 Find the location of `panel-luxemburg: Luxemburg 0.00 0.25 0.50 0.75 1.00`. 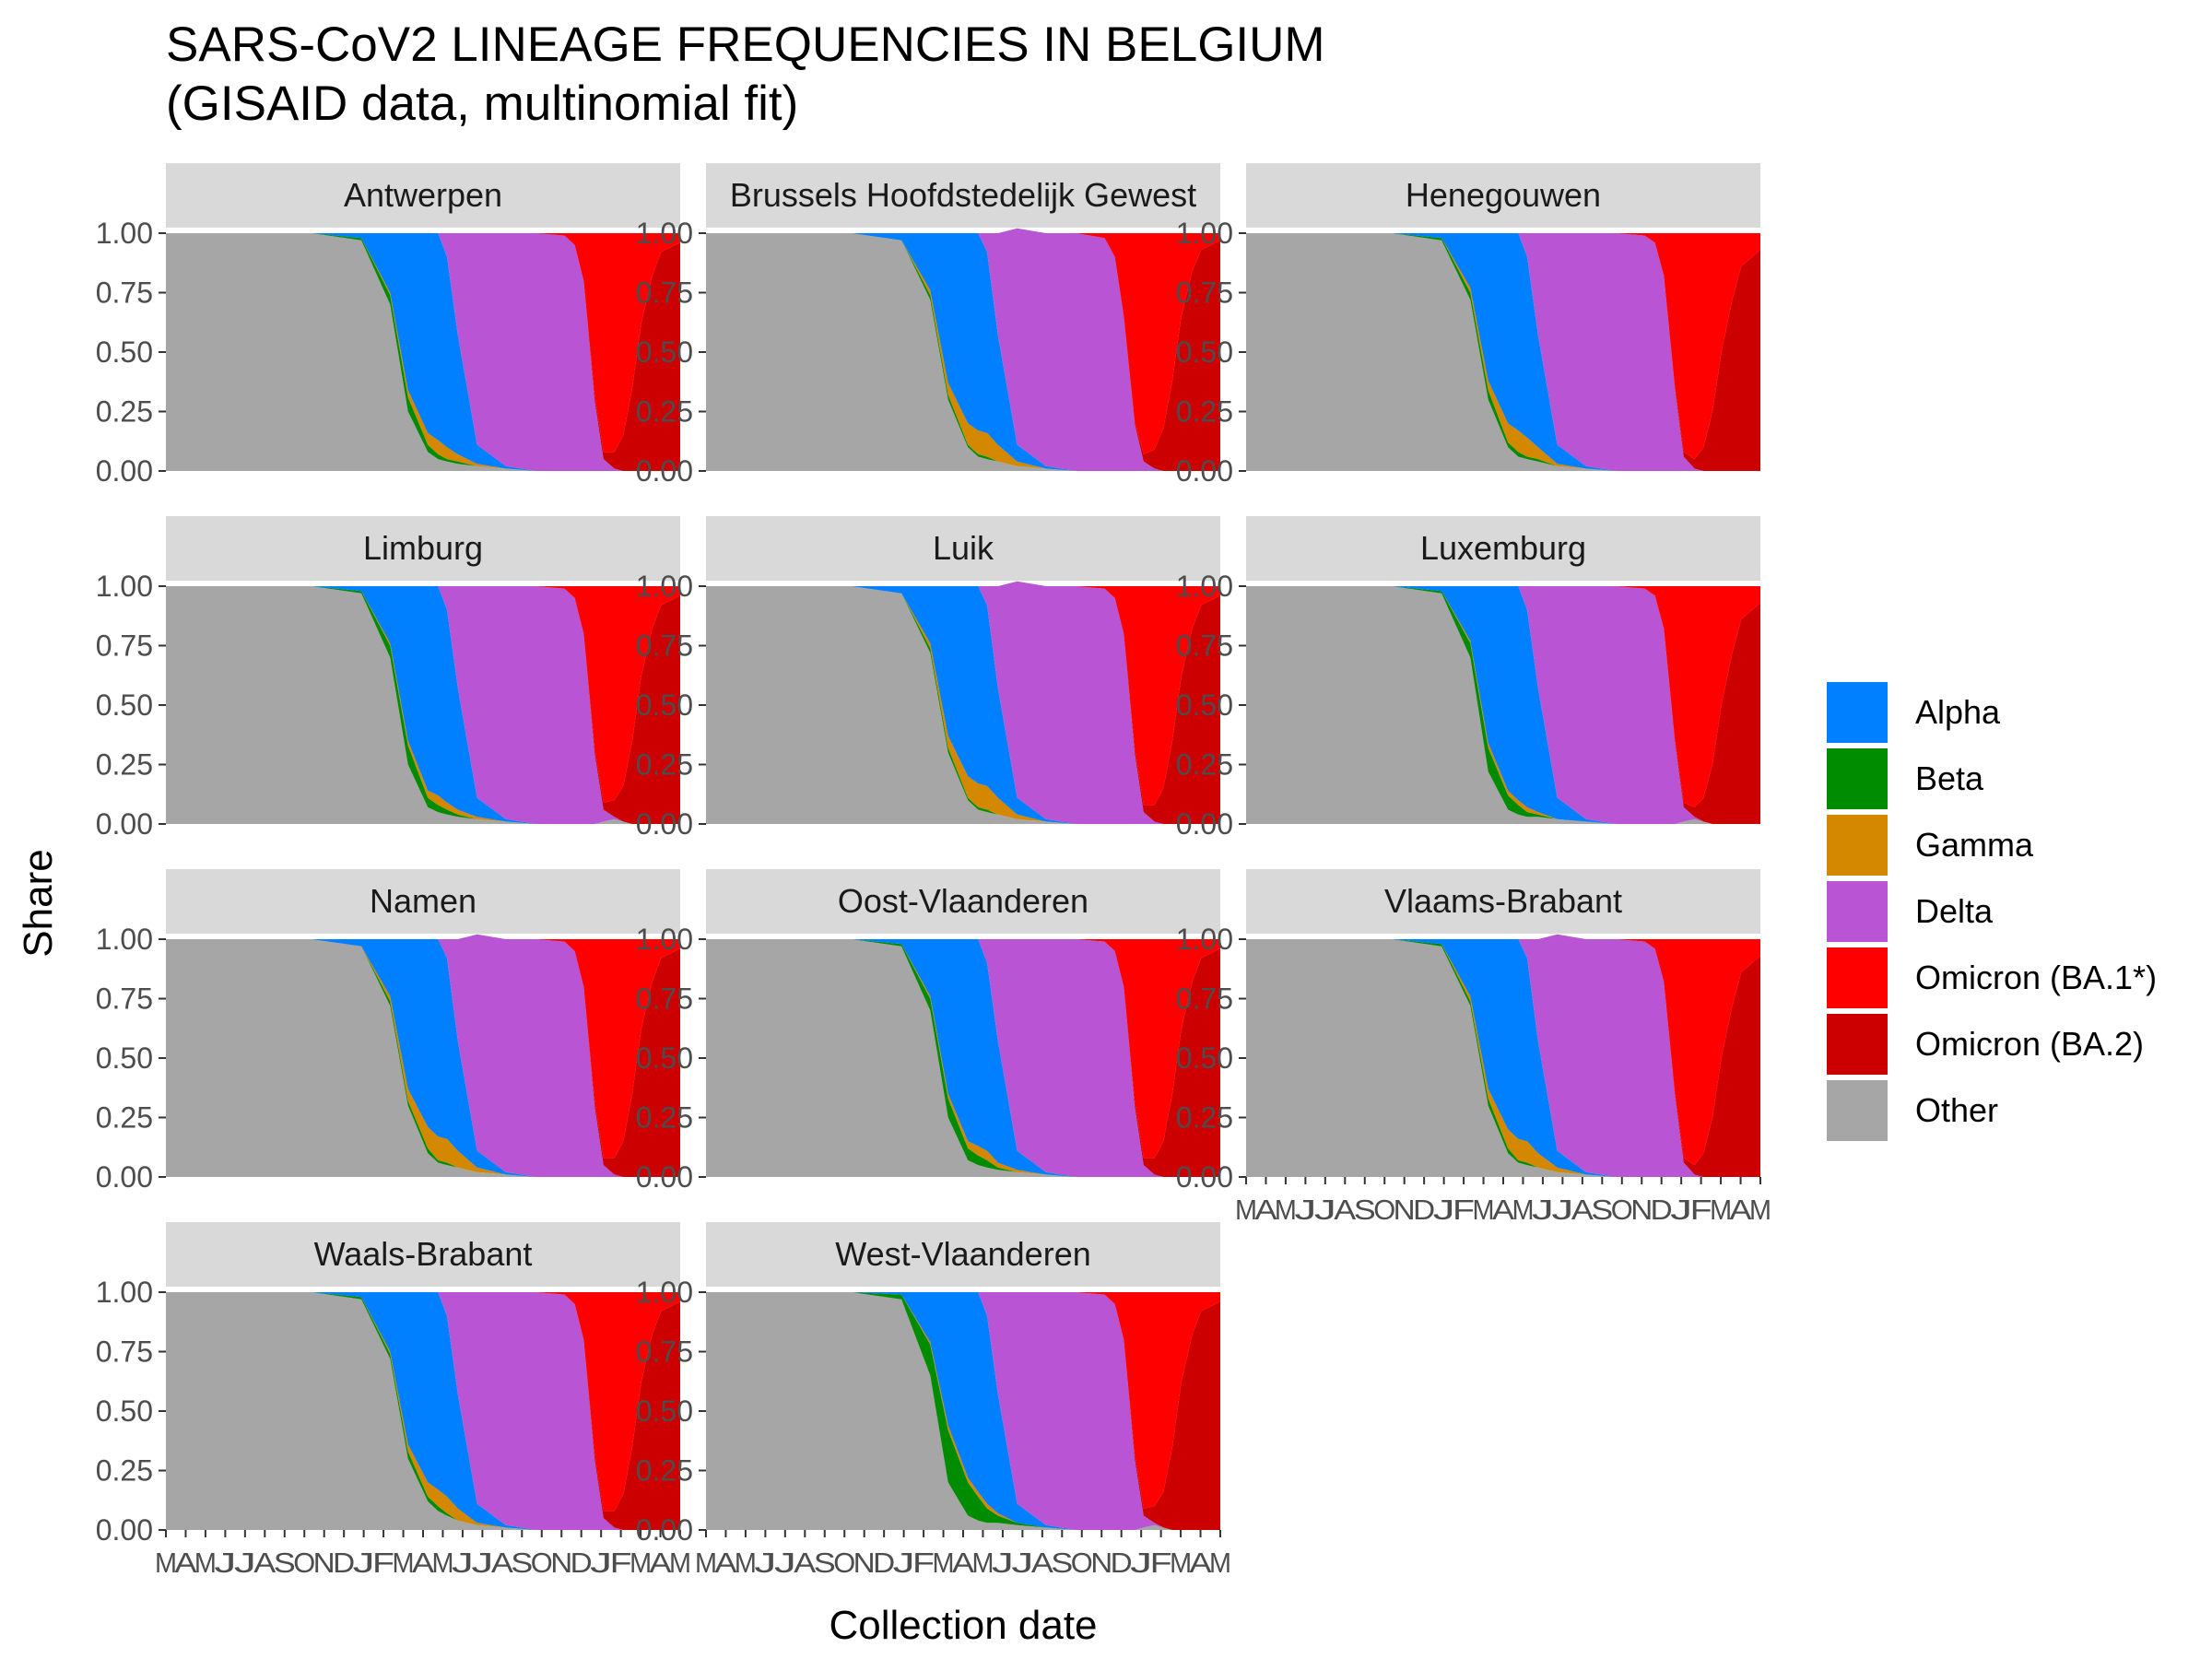

panel-luxemburg: Luxemburg 0.00 0.25 0.50 0.75 1.00 is located at coordinates (1468, 678).